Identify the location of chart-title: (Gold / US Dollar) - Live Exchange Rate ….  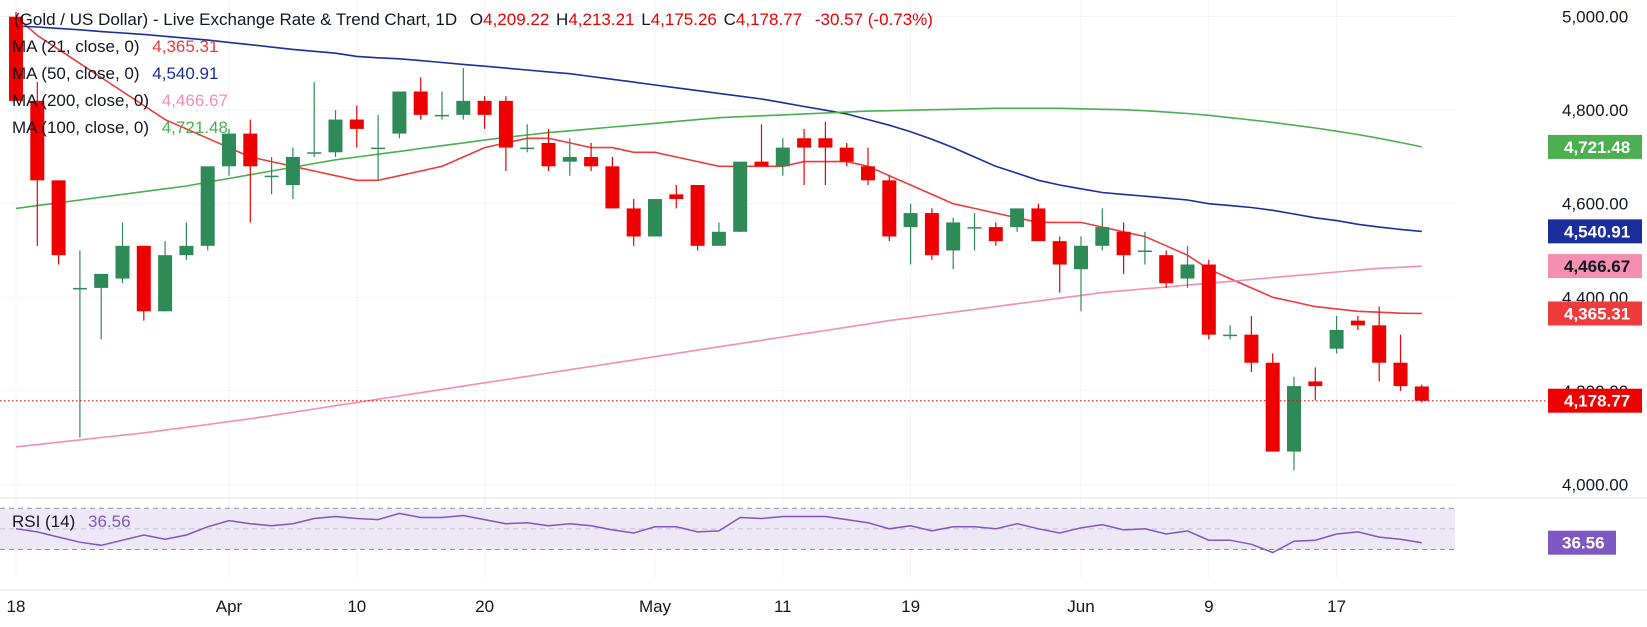
(236, 19).